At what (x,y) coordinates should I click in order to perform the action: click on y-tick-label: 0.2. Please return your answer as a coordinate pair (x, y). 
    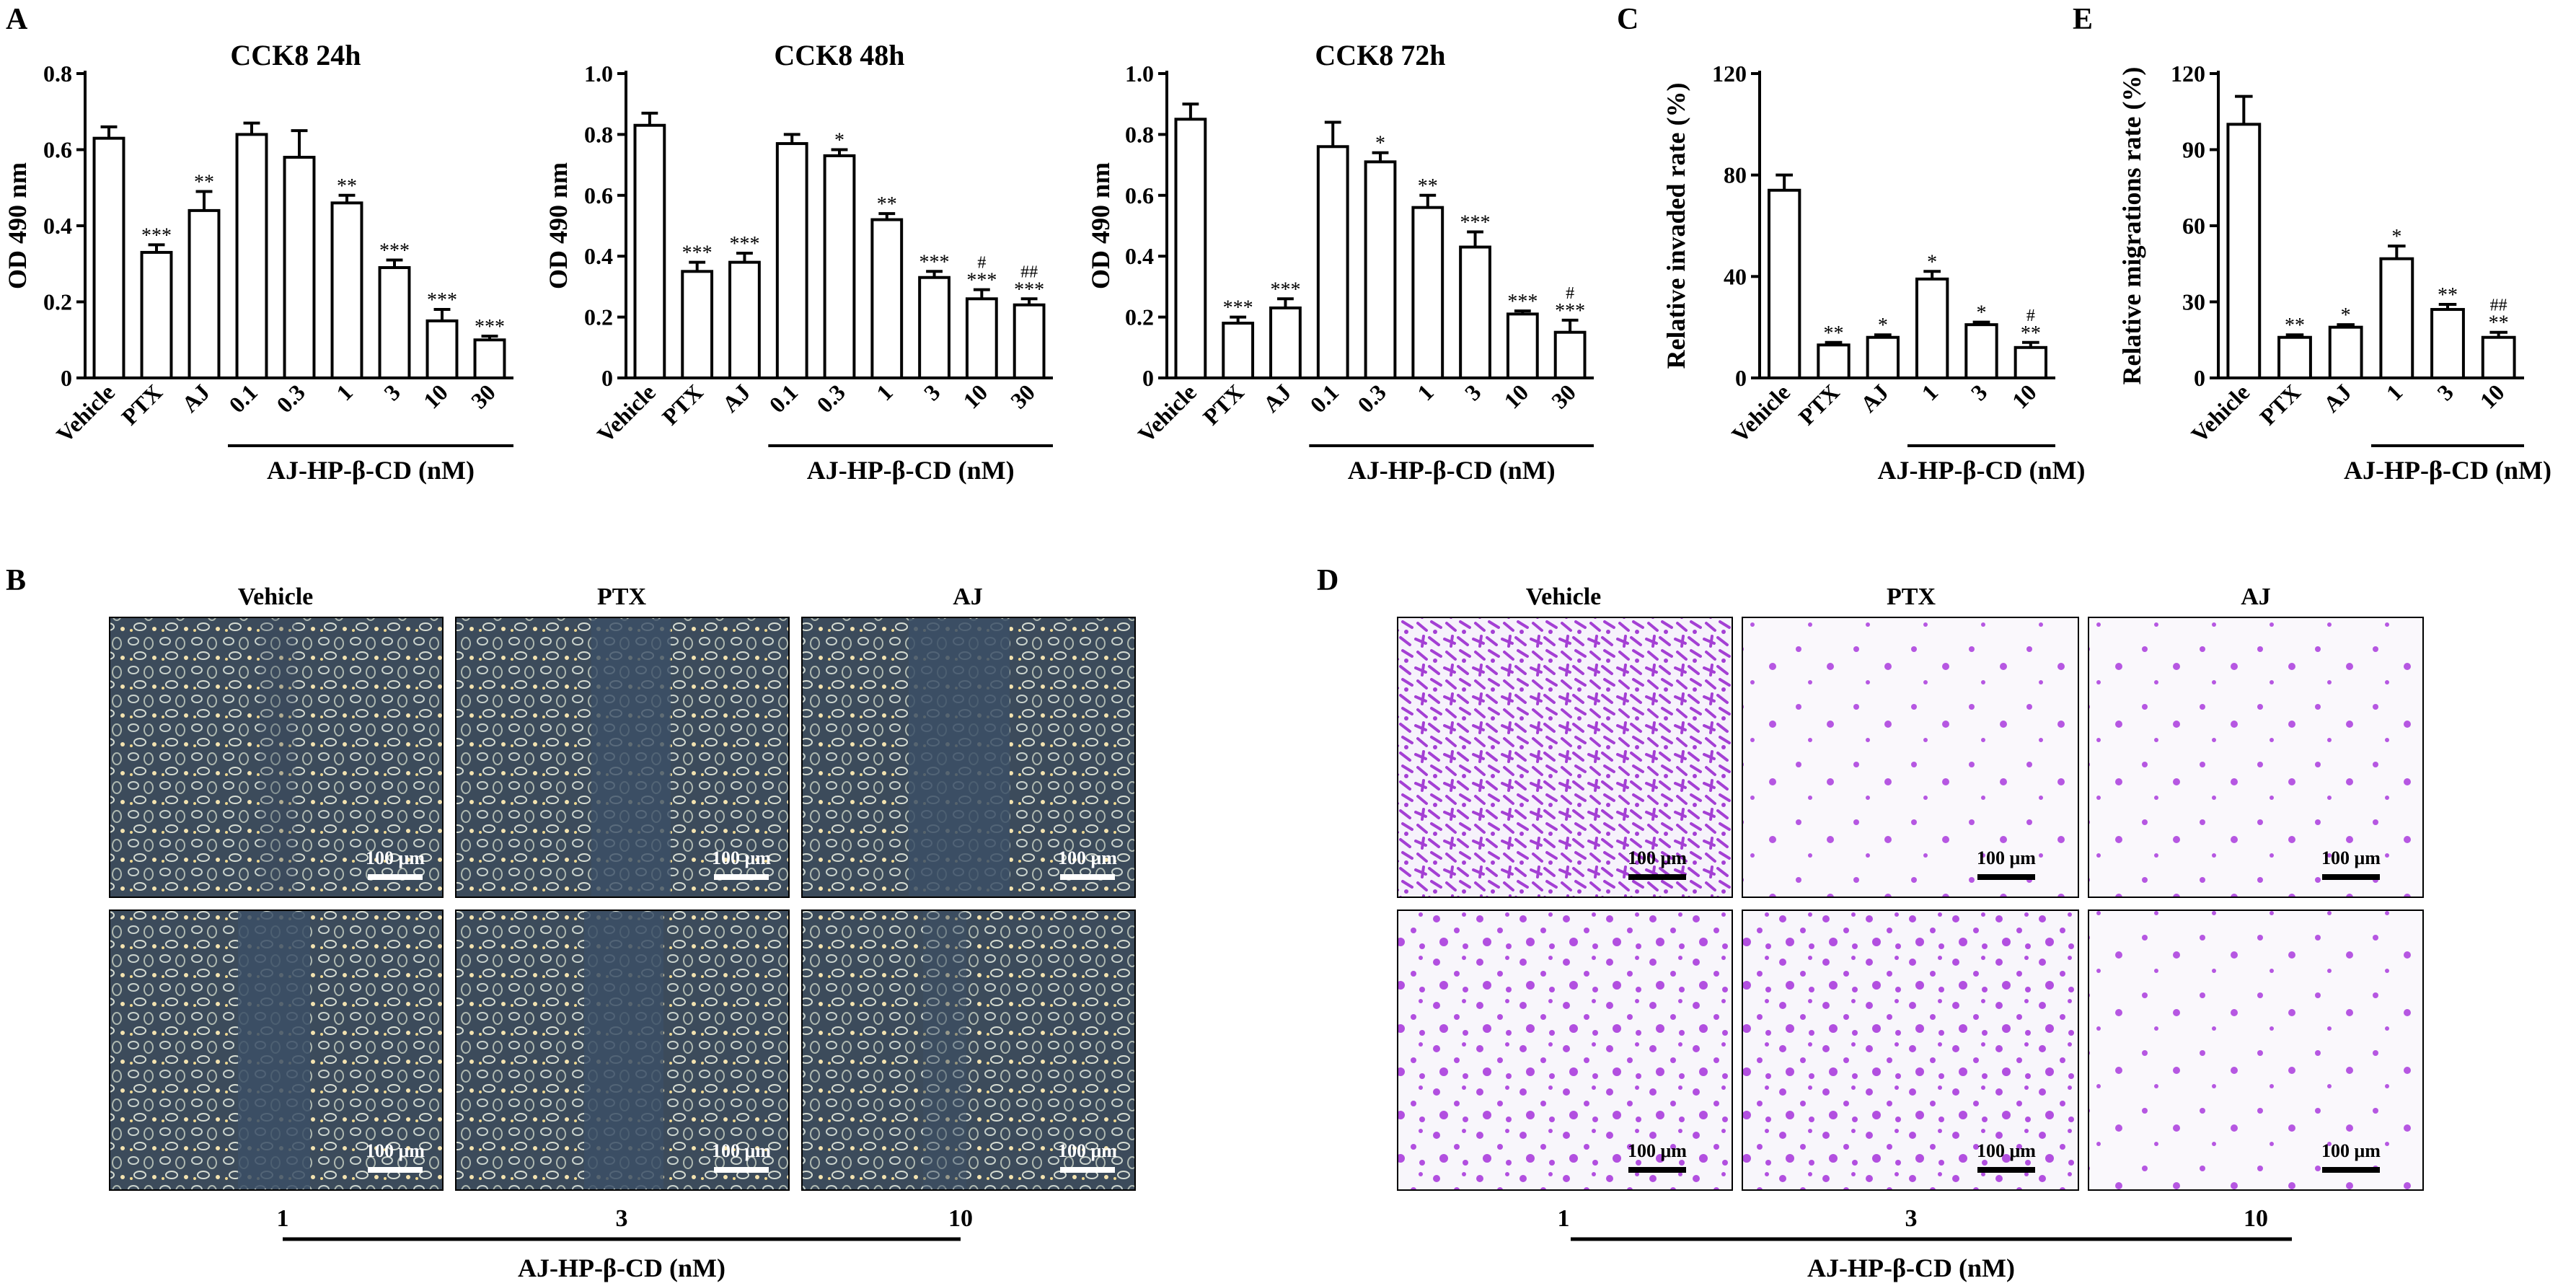
    Looking at the image, I should click on (1139, 317).